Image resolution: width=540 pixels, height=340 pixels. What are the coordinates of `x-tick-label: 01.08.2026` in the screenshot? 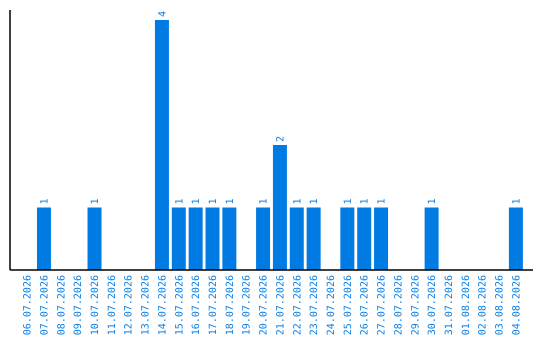 It's located at (466, 305).